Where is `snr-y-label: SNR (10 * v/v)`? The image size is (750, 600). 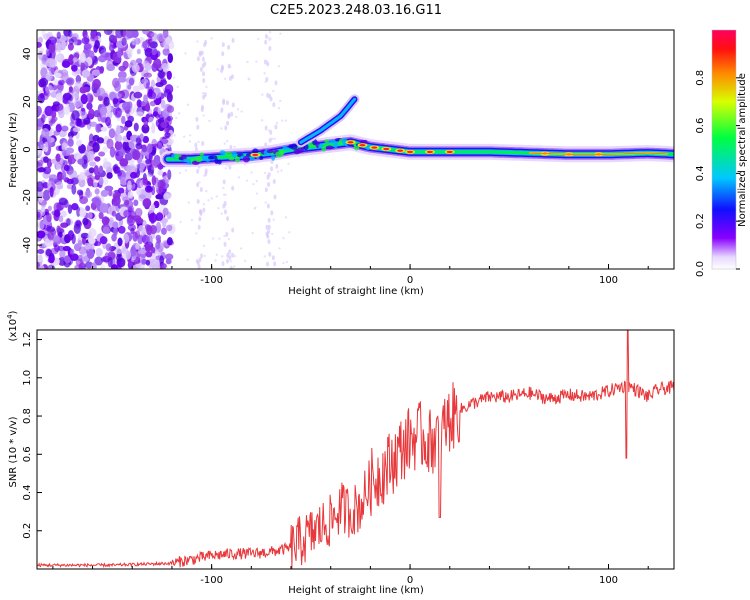 snr-y-label: SNR (10 * v/v) is located at coordinates (13, 451).